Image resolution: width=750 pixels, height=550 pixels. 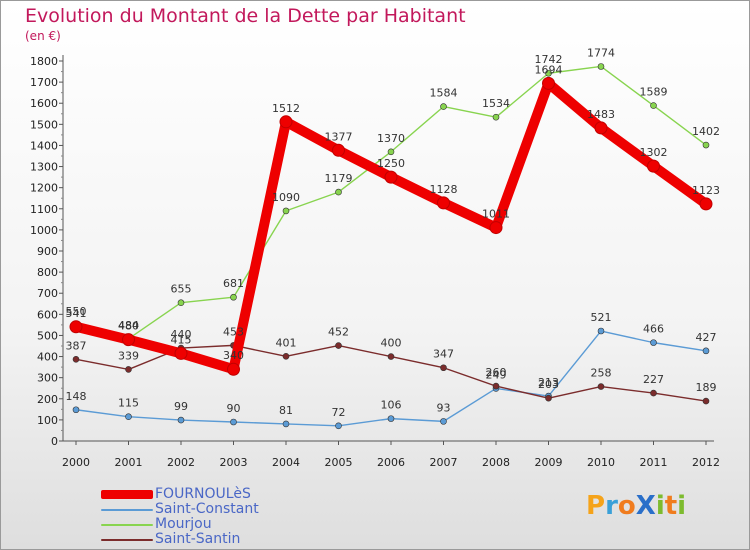 I want to click on logo-letter: i, so click(x=682, y=506).